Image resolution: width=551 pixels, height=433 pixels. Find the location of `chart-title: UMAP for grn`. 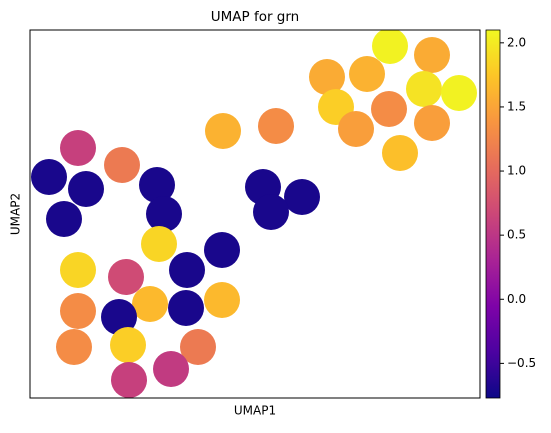

chart-title: UMAP for grn is located at coordinates (255, 17).